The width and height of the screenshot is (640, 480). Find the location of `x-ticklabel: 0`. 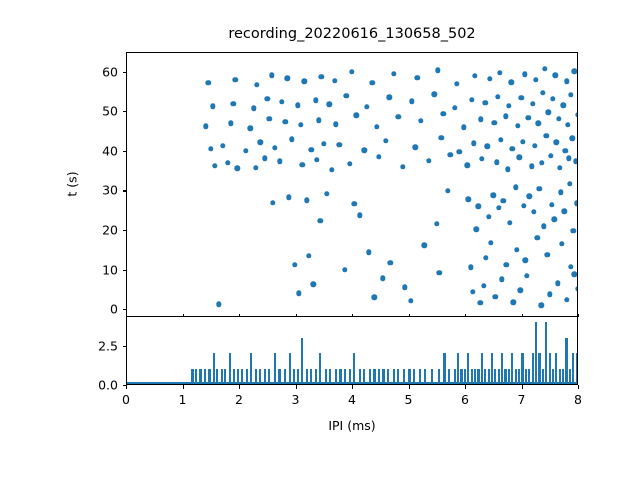

x-ticklabel: 0 is located at coordinates (126, 399).